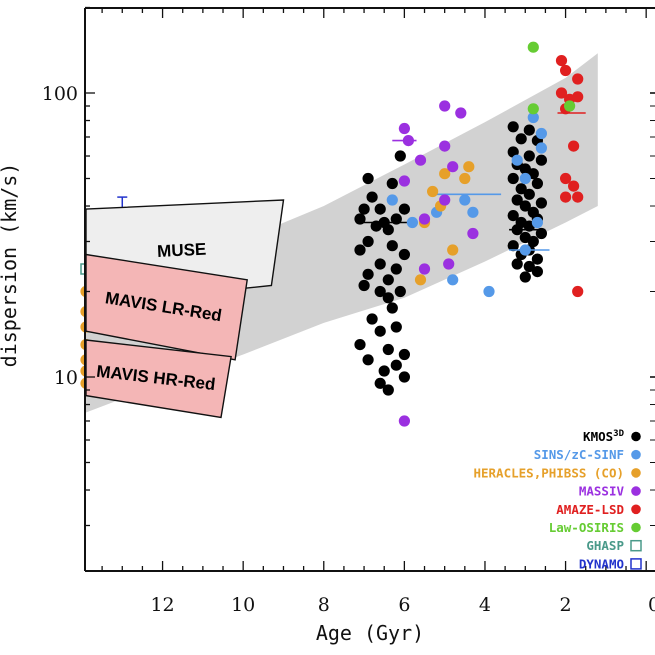 The width and height of the screenshot is (655, 655). I want to click on x-tick-label: 10, so click(243, 605).